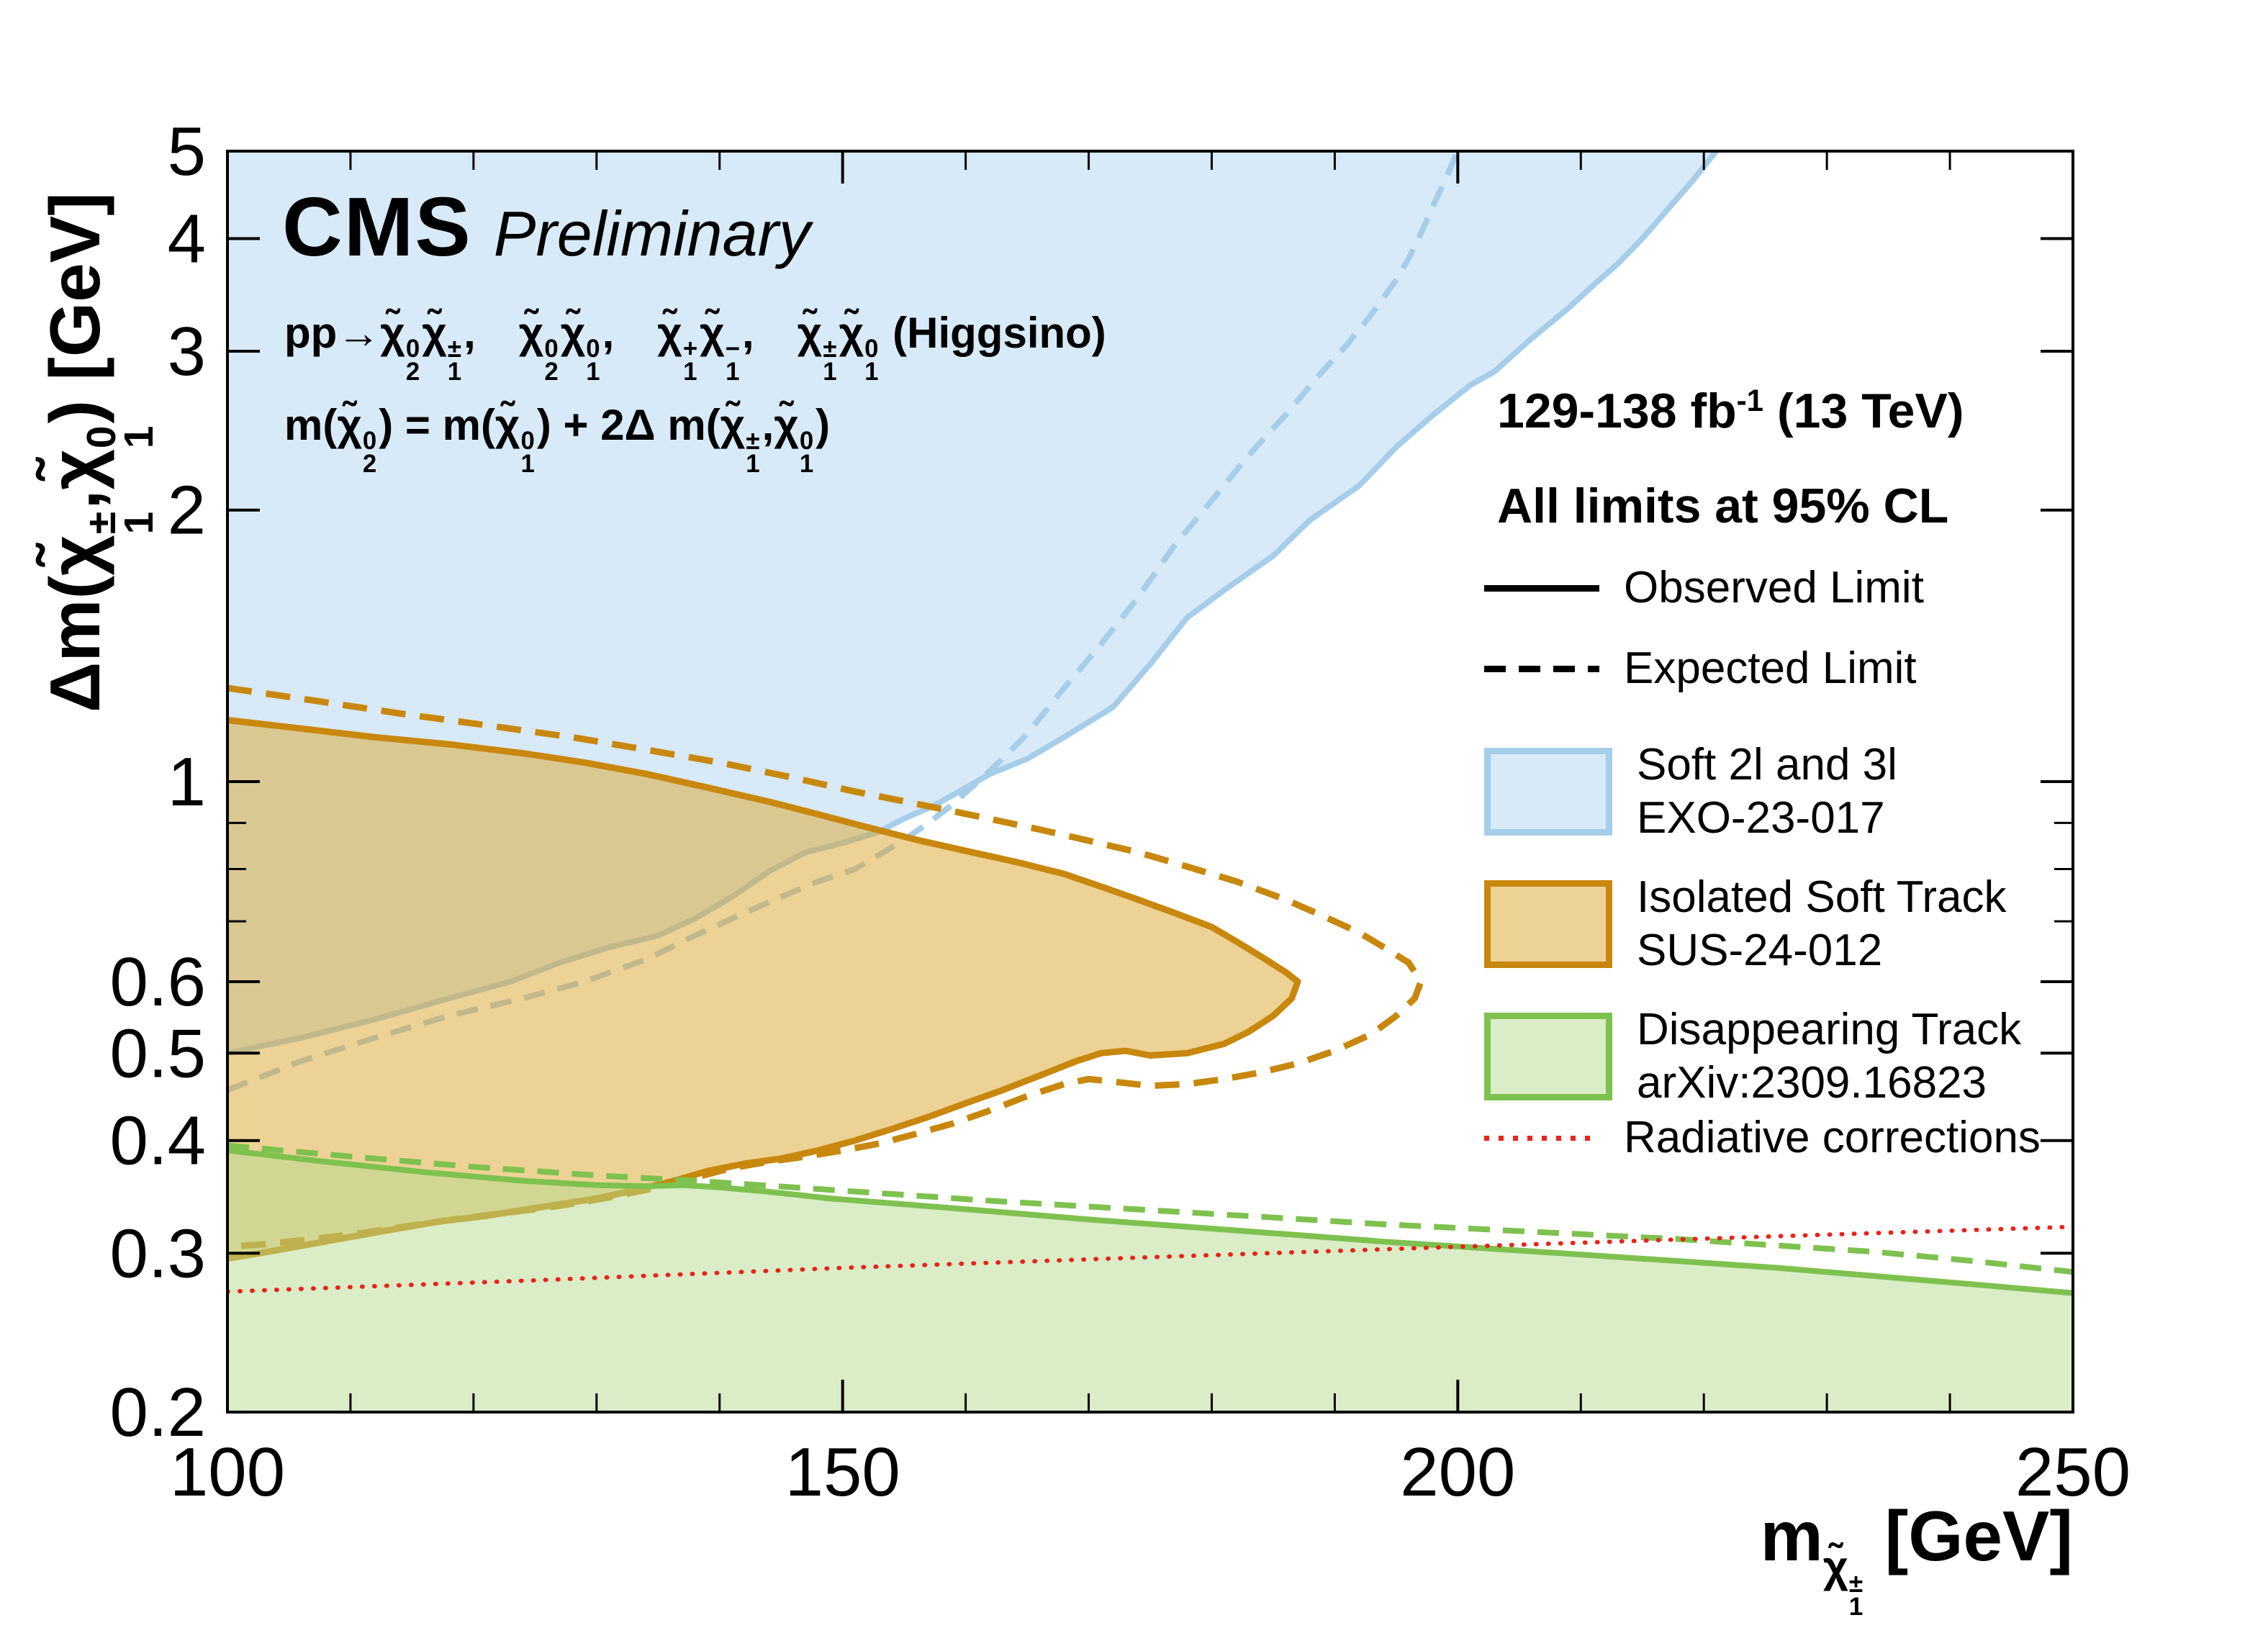  What do you see at coordinates (1150, 1221) in the screenshot?
I see `disappearing-track-observed-line` at bounding box center [1150, 1221].